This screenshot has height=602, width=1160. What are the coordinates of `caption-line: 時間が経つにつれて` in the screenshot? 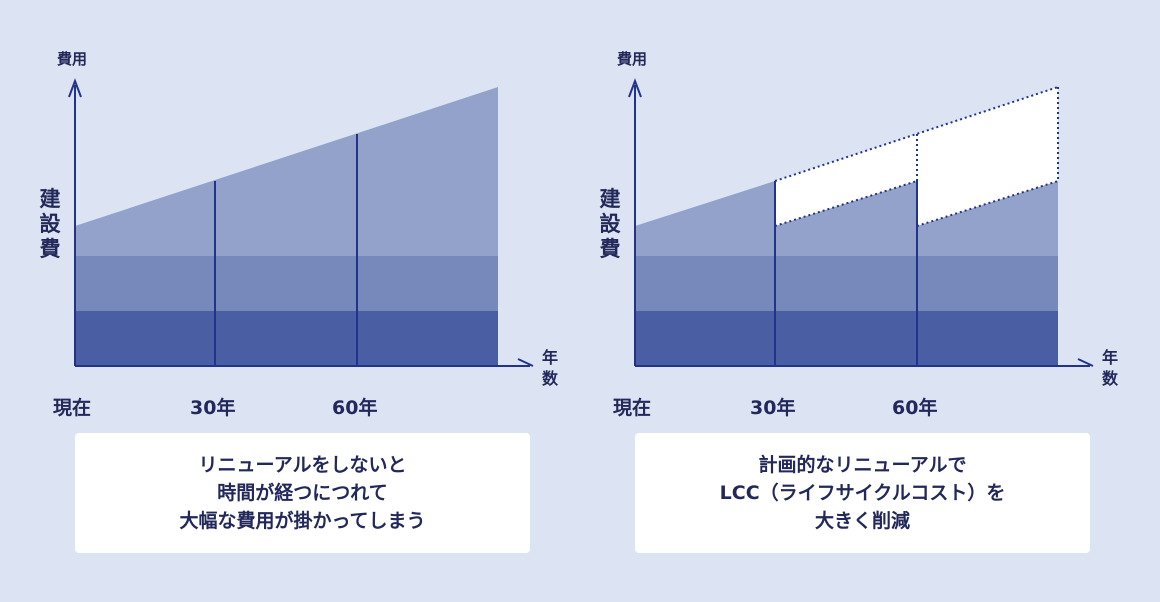 It's located at (302, 493).